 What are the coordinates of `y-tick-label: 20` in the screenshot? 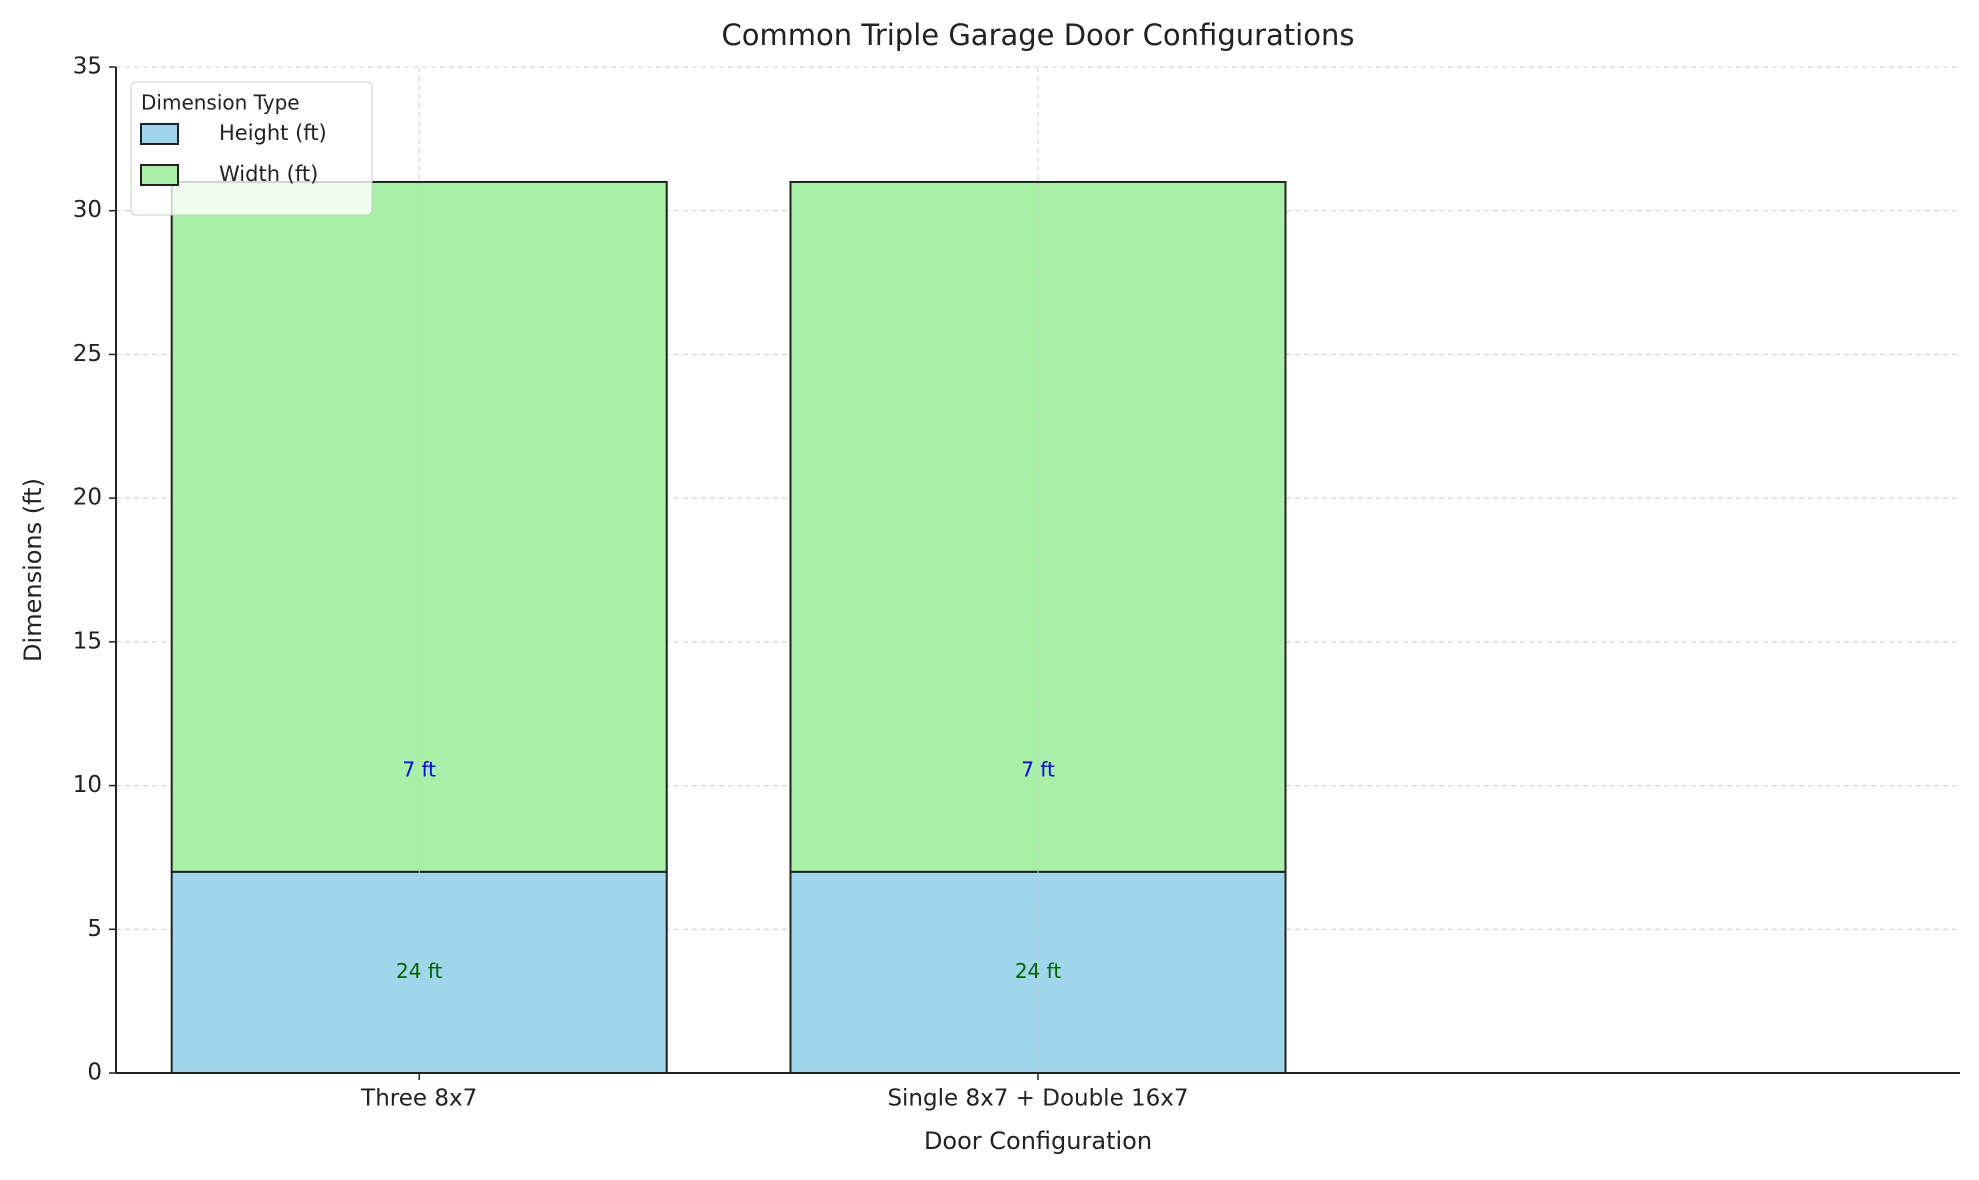 It's located at (87, 498).